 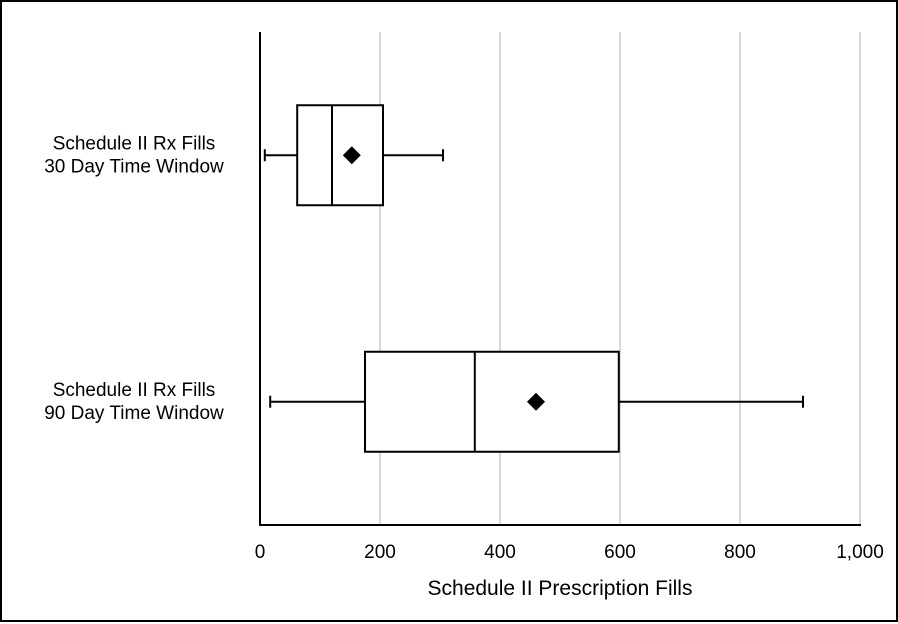 I want to click on x-tick-label-600: 600, so click(x=620, y=552).